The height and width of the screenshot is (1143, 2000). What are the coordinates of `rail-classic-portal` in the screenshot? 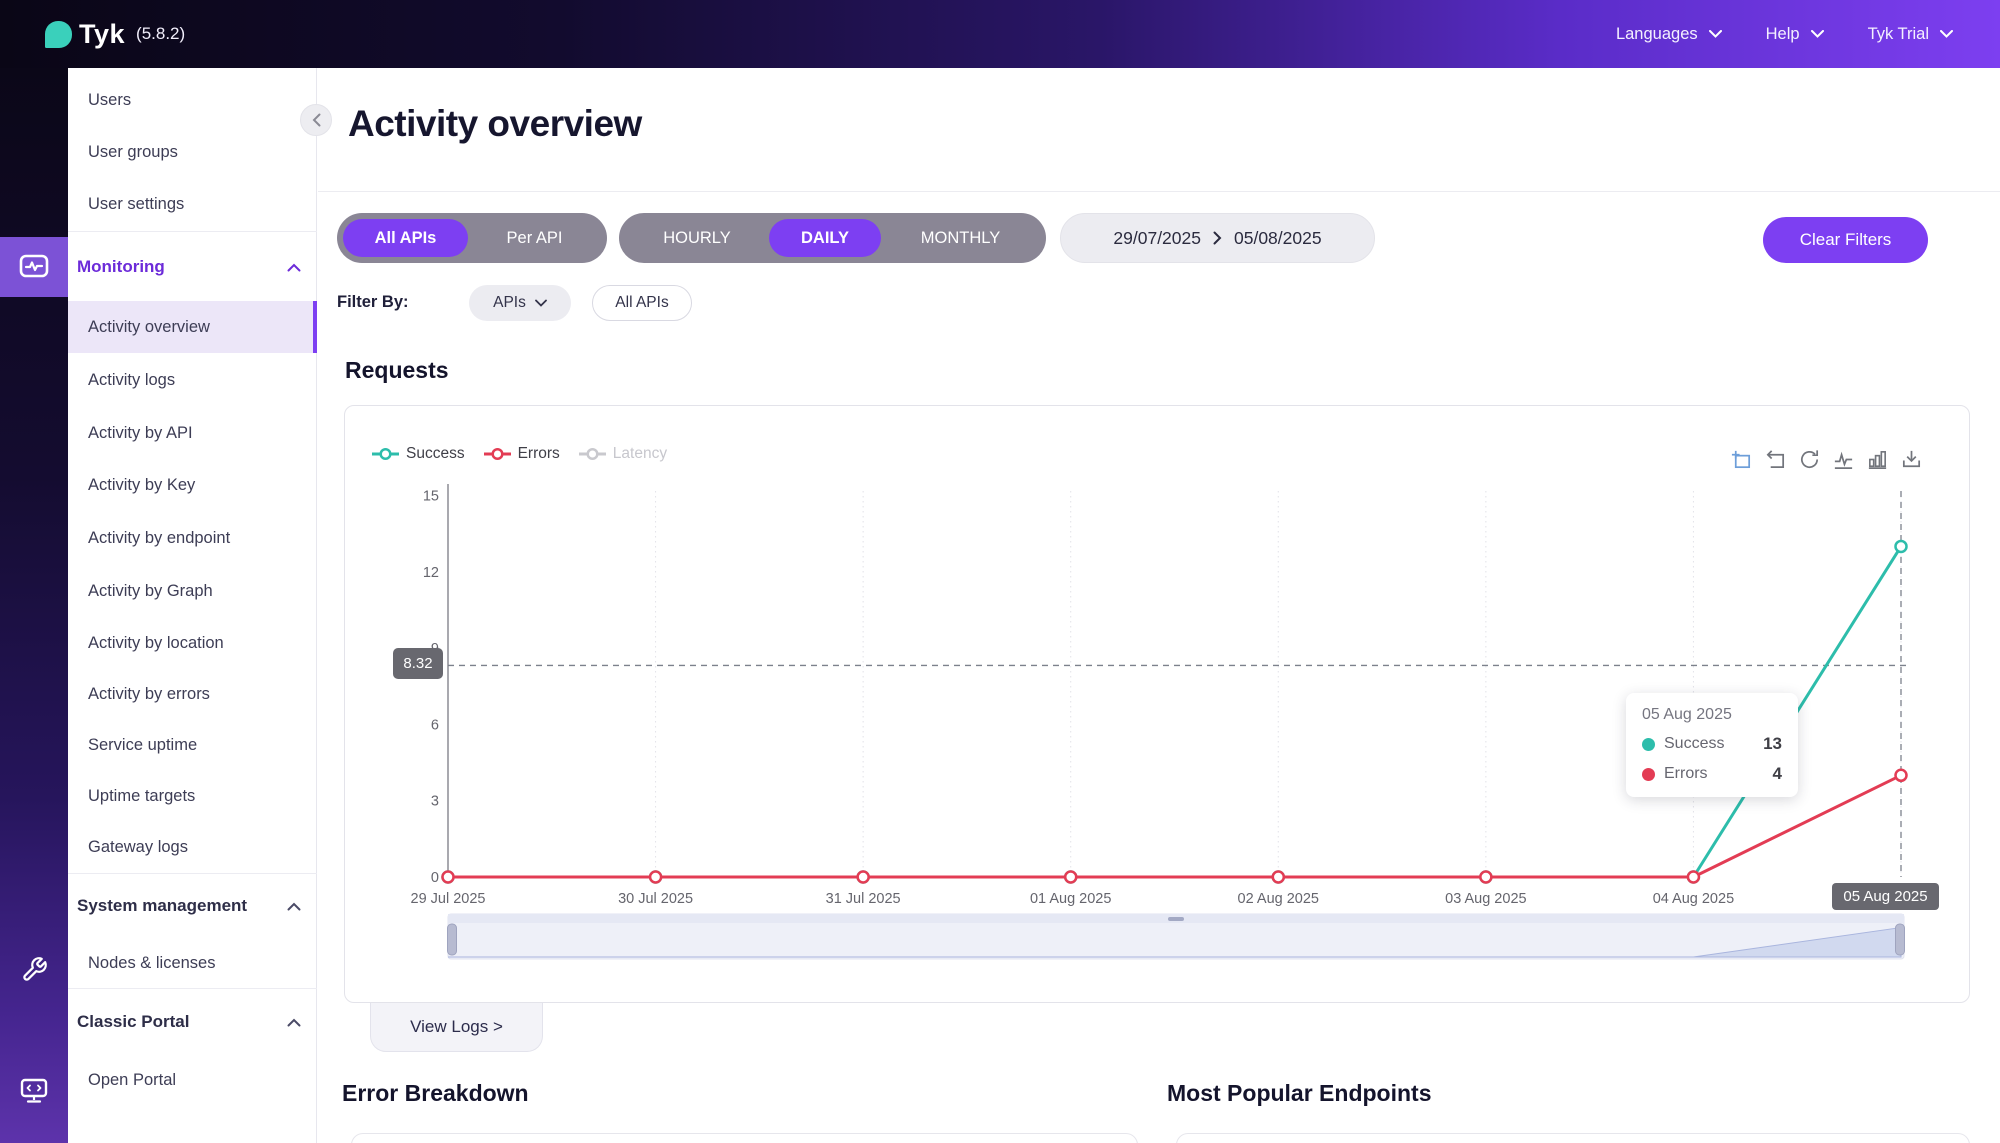 It's located at (34, 1091).